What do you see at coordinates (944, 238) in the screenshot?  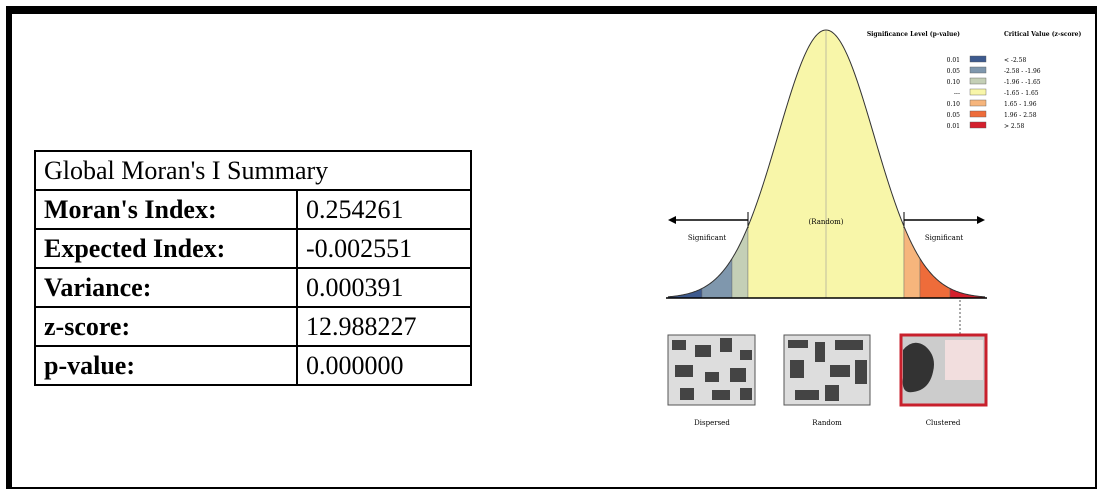 I see `right-label: Significant` at bounding box center [944, 238].